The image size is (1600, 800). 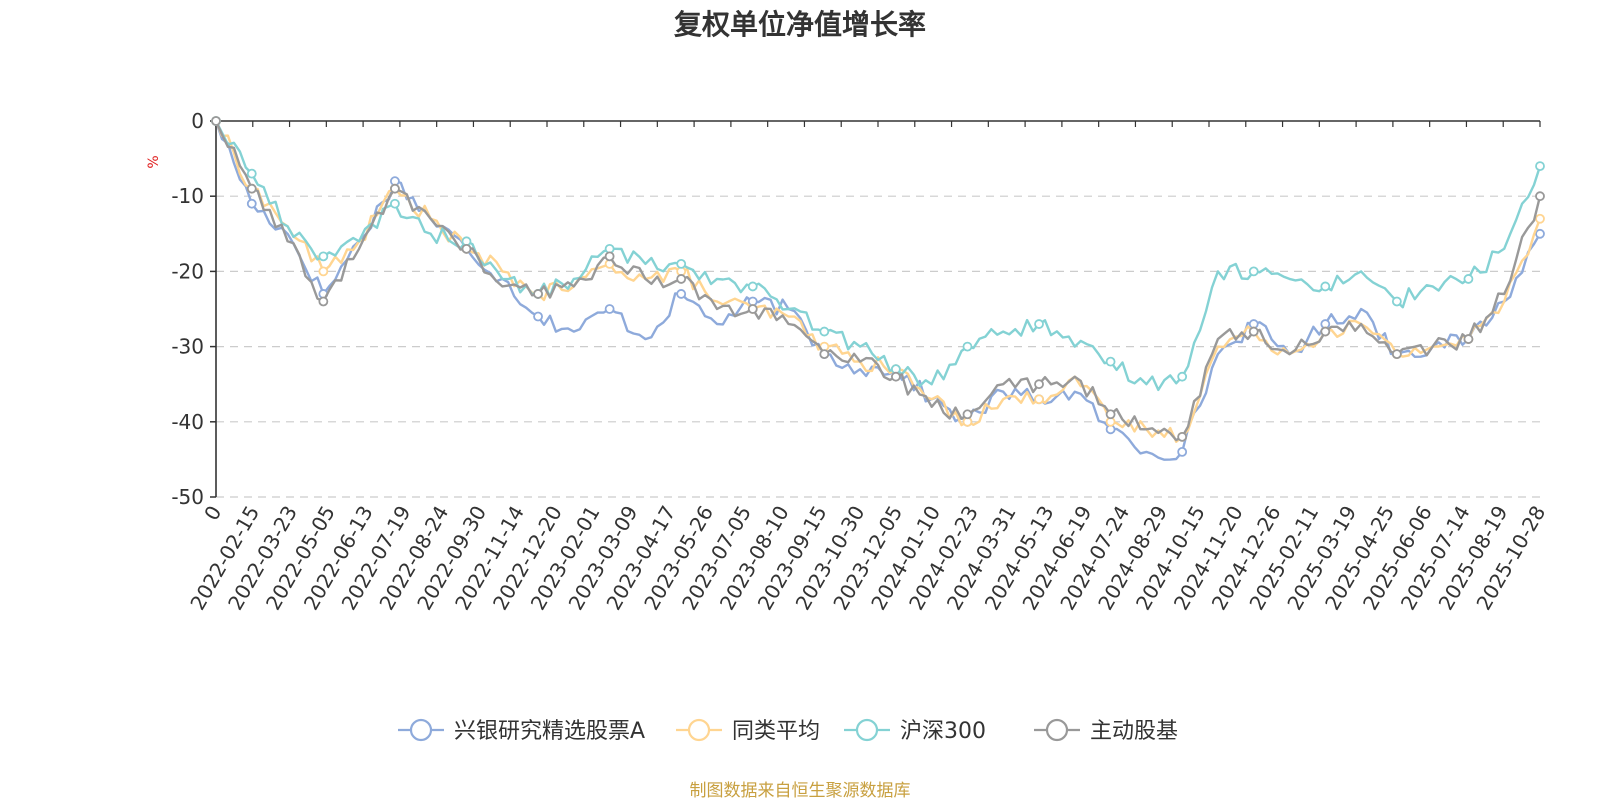 I want to click on y-tick-label: -30, so click(x=187, y=347).